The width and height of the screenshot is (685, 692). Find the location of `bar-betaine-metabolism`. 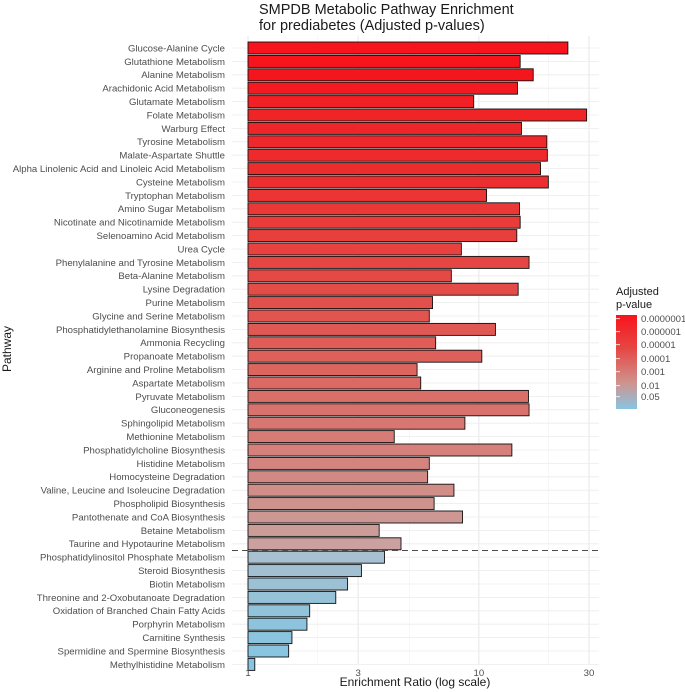

bar-betaine-metabolism is located at coordinates (313, 530).